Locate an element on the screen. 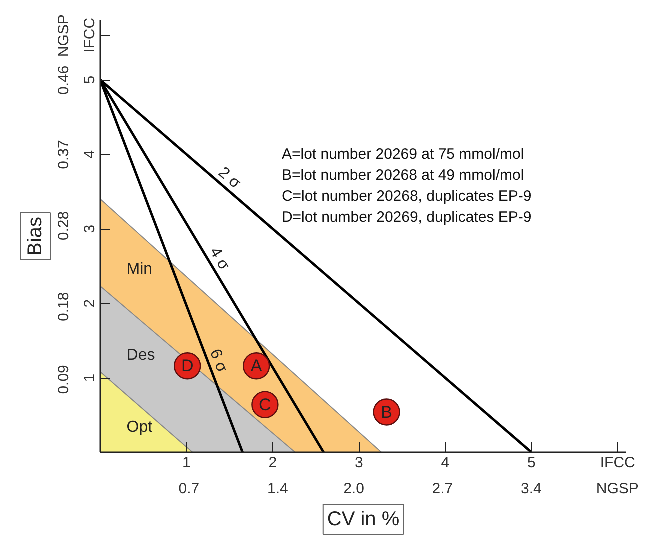 The image size is (651, 544). annotation: 6 σ is located at coordinates (218, 361).